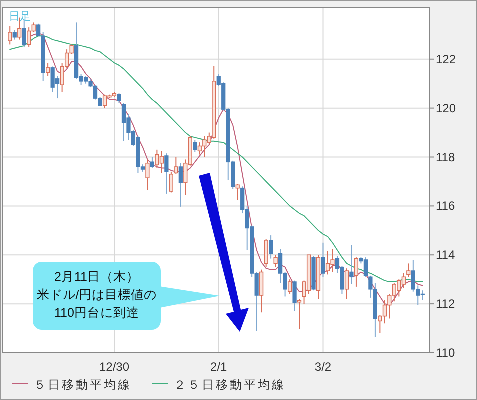 The image size is (477, 400). Describe the element at coordinates (97, 277) in the screenshot. I see `annotation: 2月11日（木）` at that location.